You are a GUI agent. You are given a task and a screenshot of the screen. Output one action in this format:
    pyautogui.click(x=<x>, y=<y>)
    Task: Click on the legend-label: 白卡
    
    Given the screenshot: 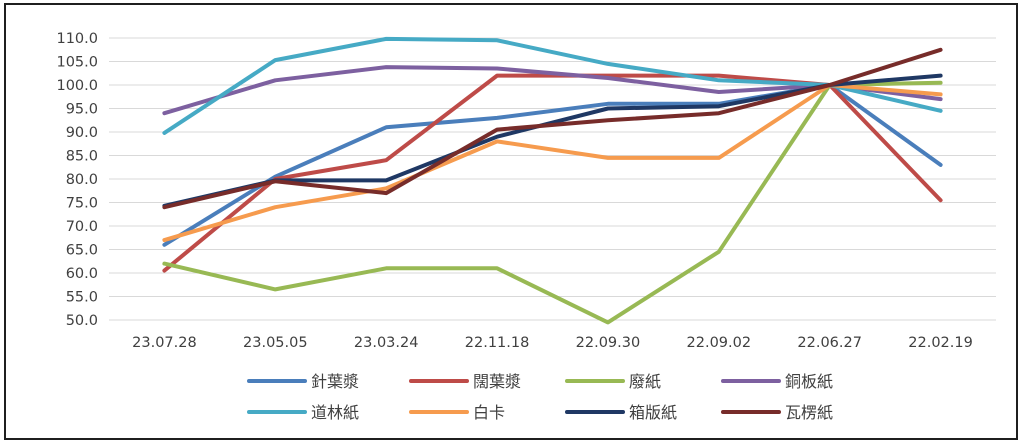 What is the action you would take?
    pyautogui.click(x=489, y=412)
    